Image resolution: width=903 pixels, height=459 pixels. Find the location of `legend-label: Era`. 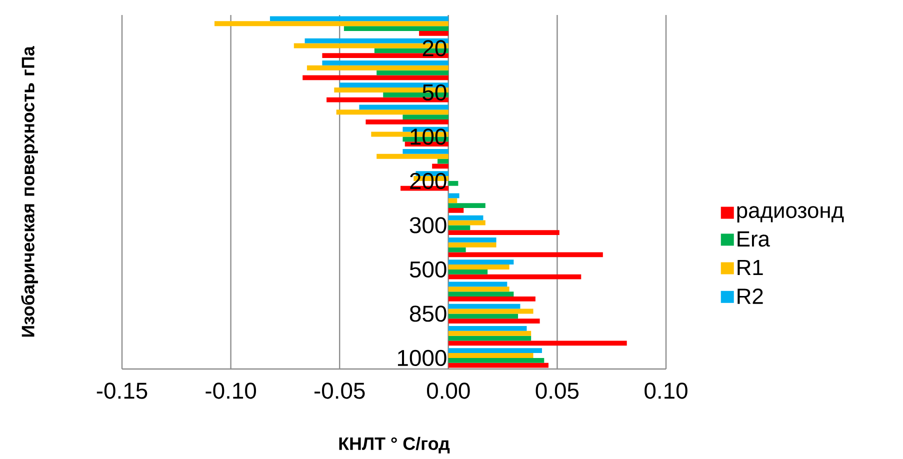

legend-label: Era is located at coordinates (754, 239).